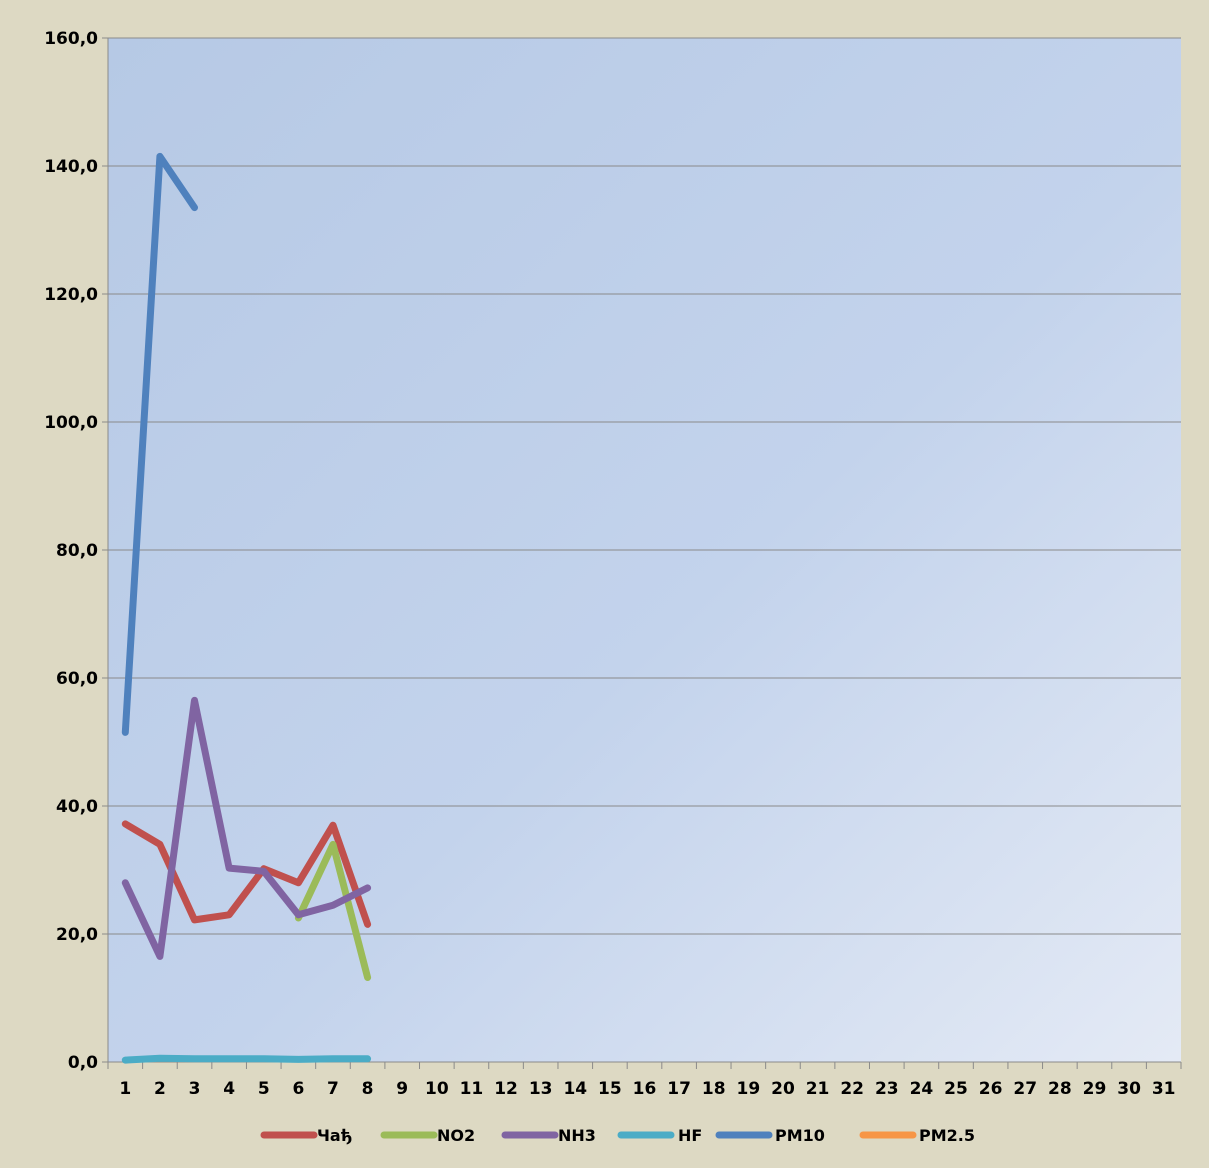  I want to click on y-tick-label: 120,0, so click(71, 295).